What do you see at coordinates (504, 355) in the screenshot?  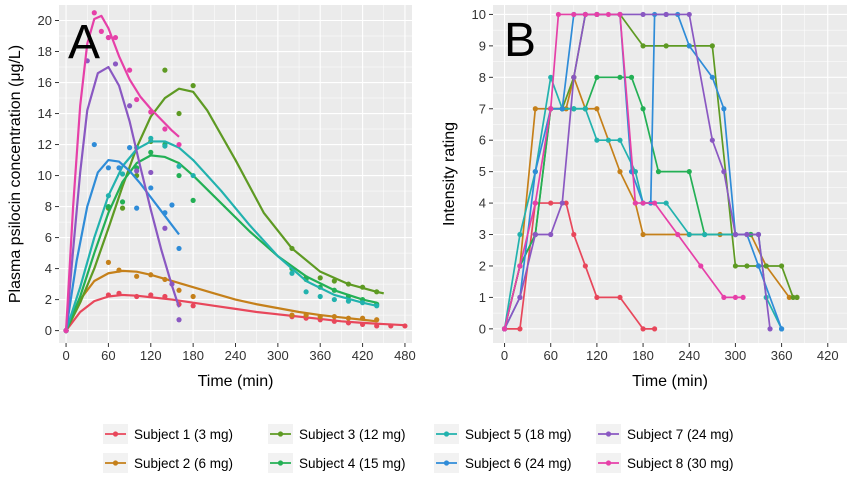 I see `x-tick-label: 0` at bounding box center [504, 355].